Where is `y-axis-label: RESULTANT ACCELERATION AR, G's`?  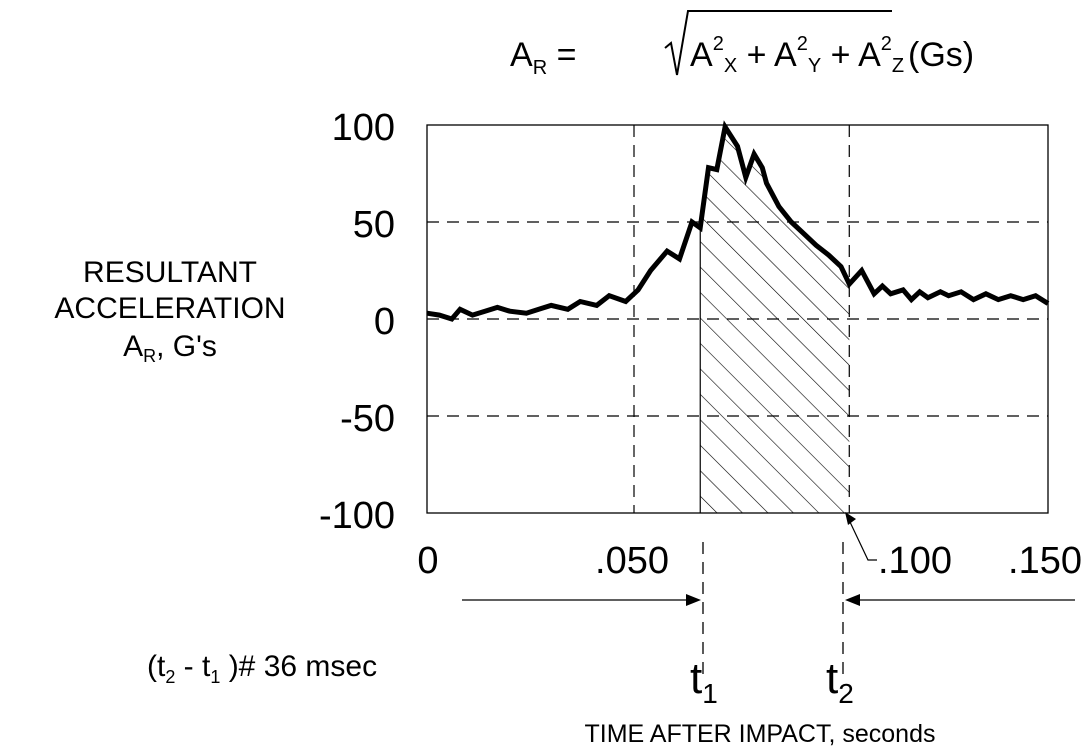
y-axis-label: RESULTANT ACCELERATION AR, G's is located at coordinates (169, 311).